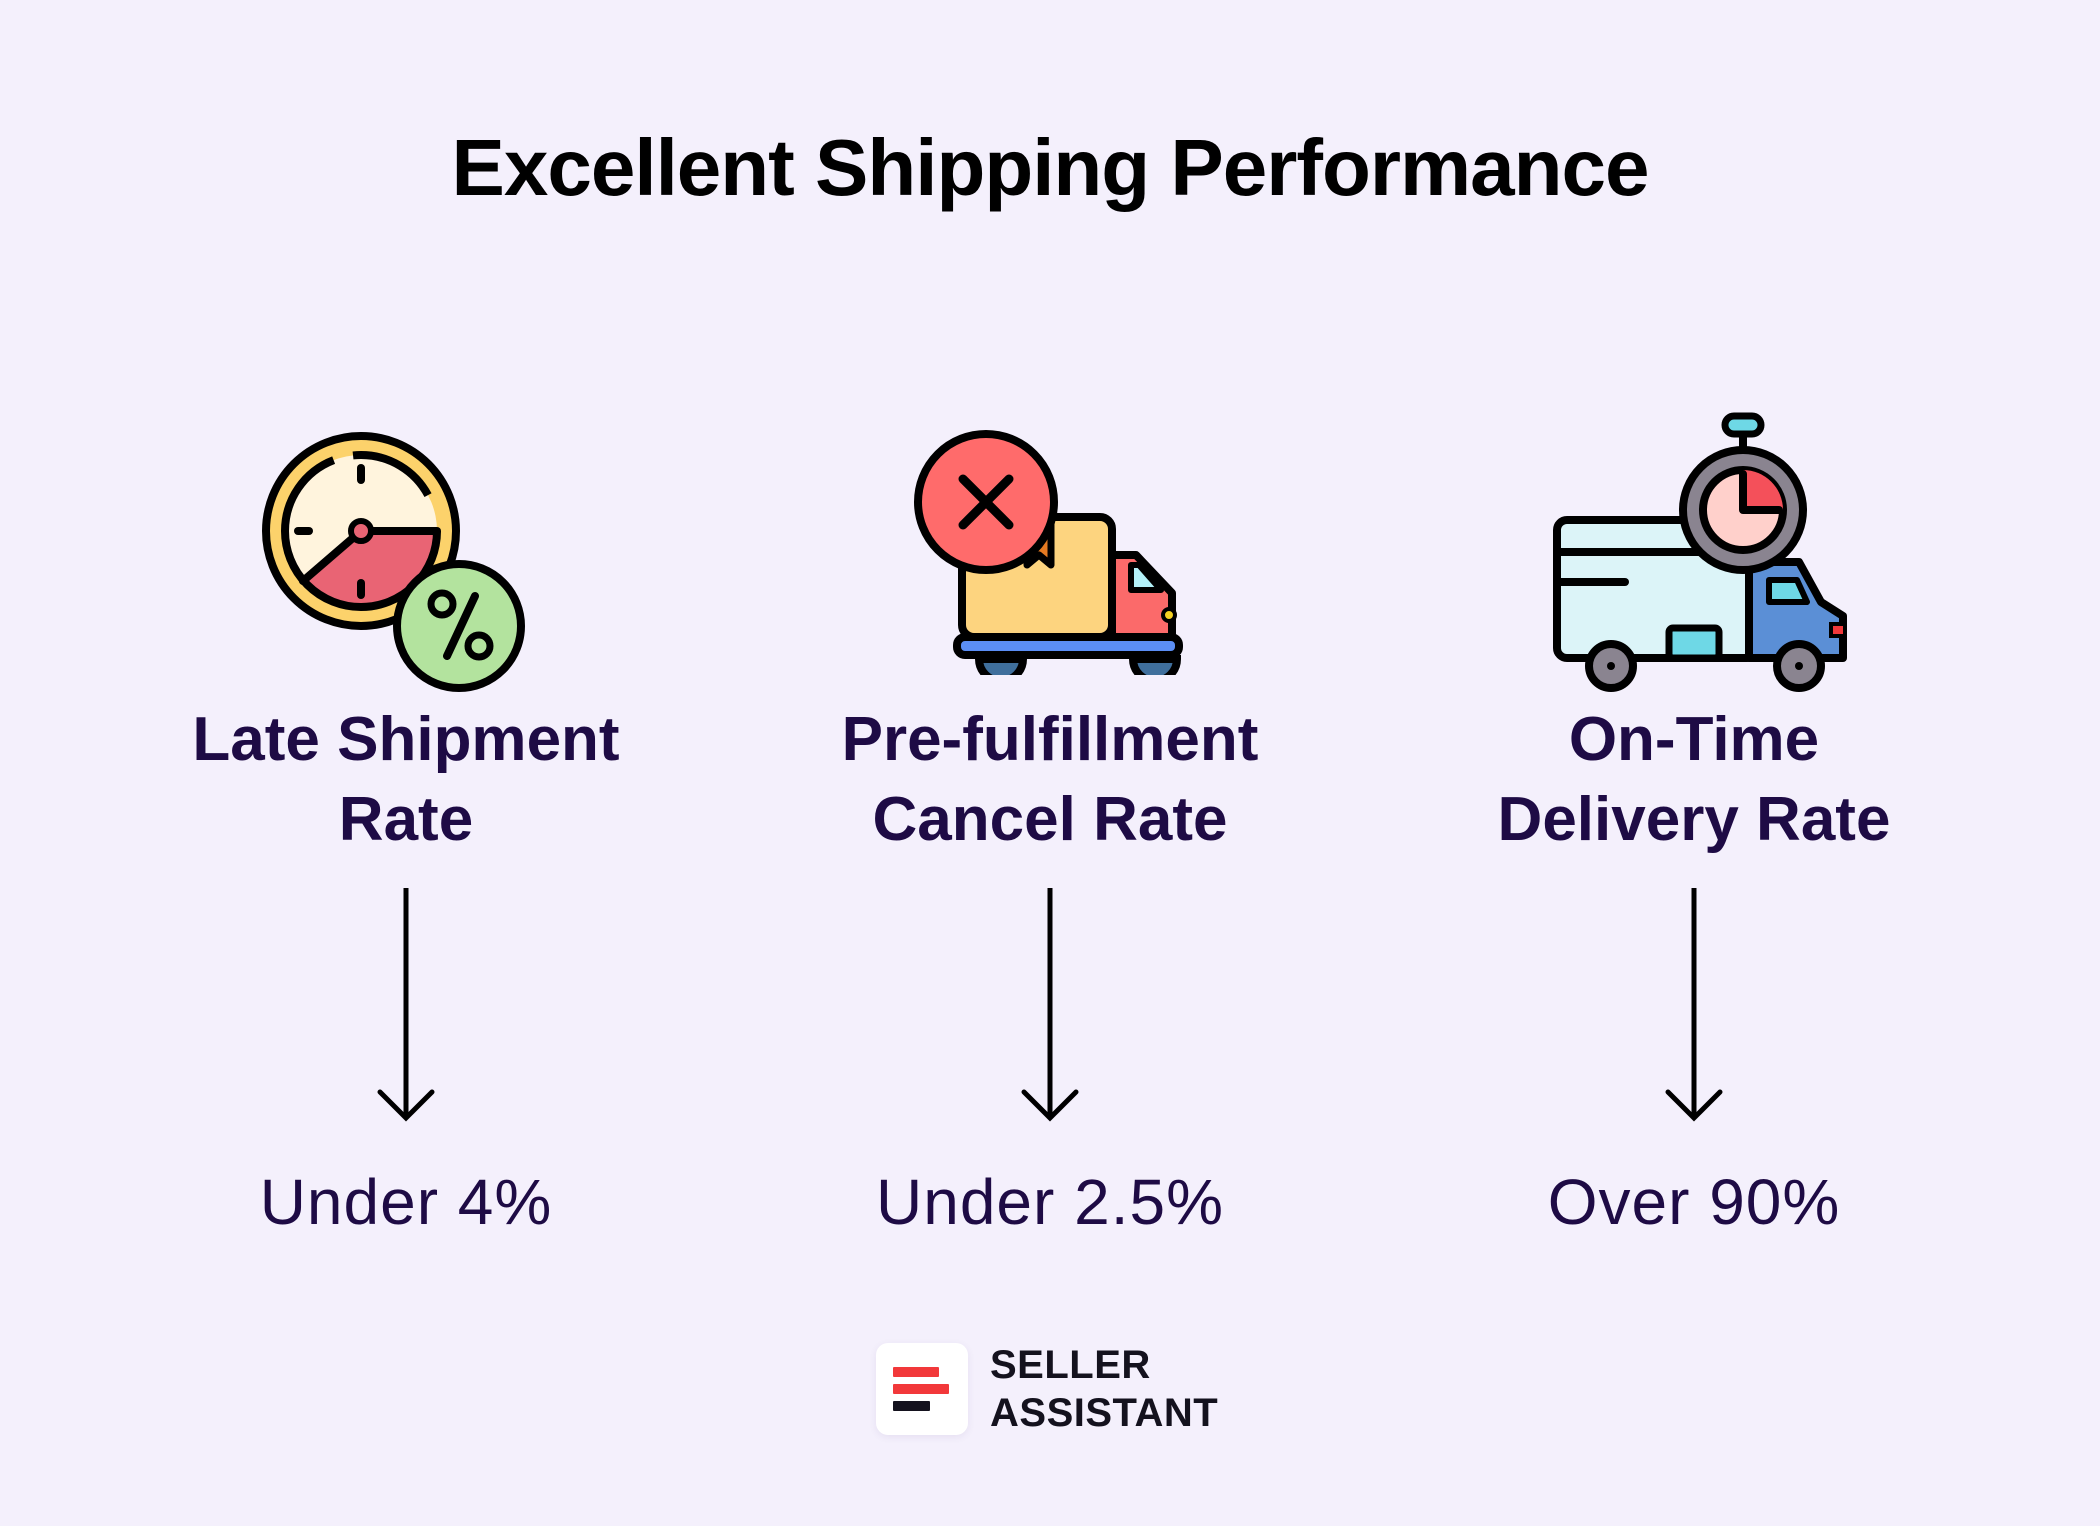  Describe the element at coordinates (1048, 552) in the screenshot. I see `truck-cancel-icon` at that location.